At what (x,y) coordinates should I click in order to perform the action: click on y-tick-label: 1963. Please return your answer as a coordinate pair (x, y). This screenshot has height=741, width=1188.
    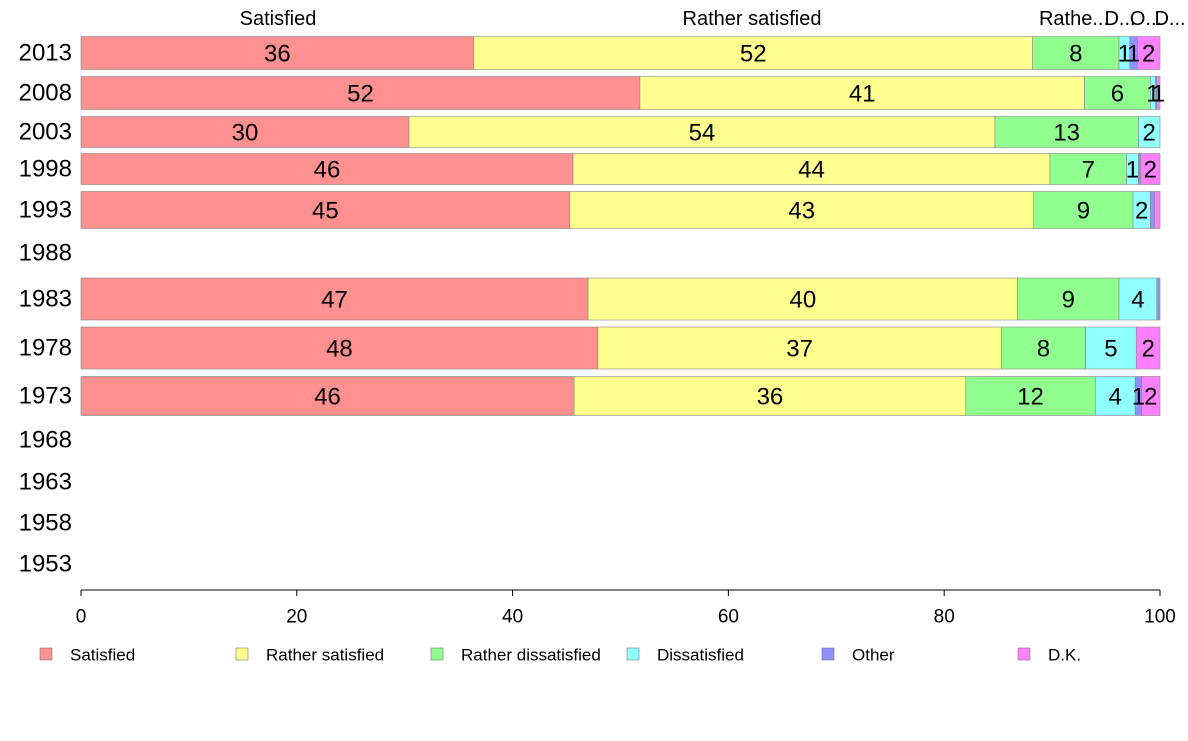
    Looking at the image, I should click on (45, 482).